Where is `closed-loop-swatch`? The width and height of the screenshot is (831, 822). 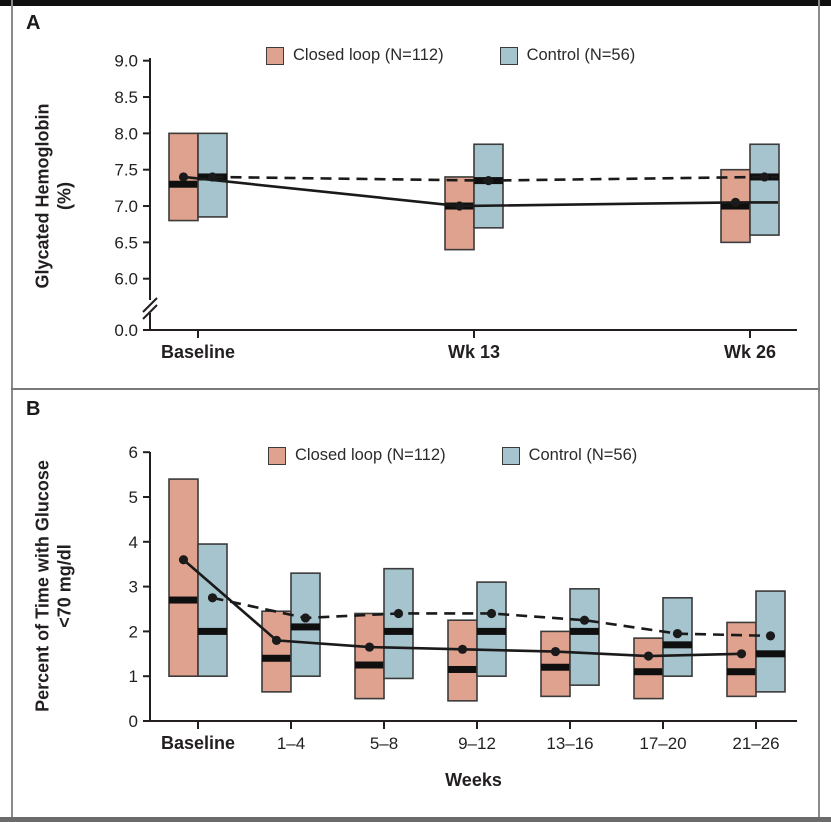
closed-loop-swatch is located at coordinates (277, 455).